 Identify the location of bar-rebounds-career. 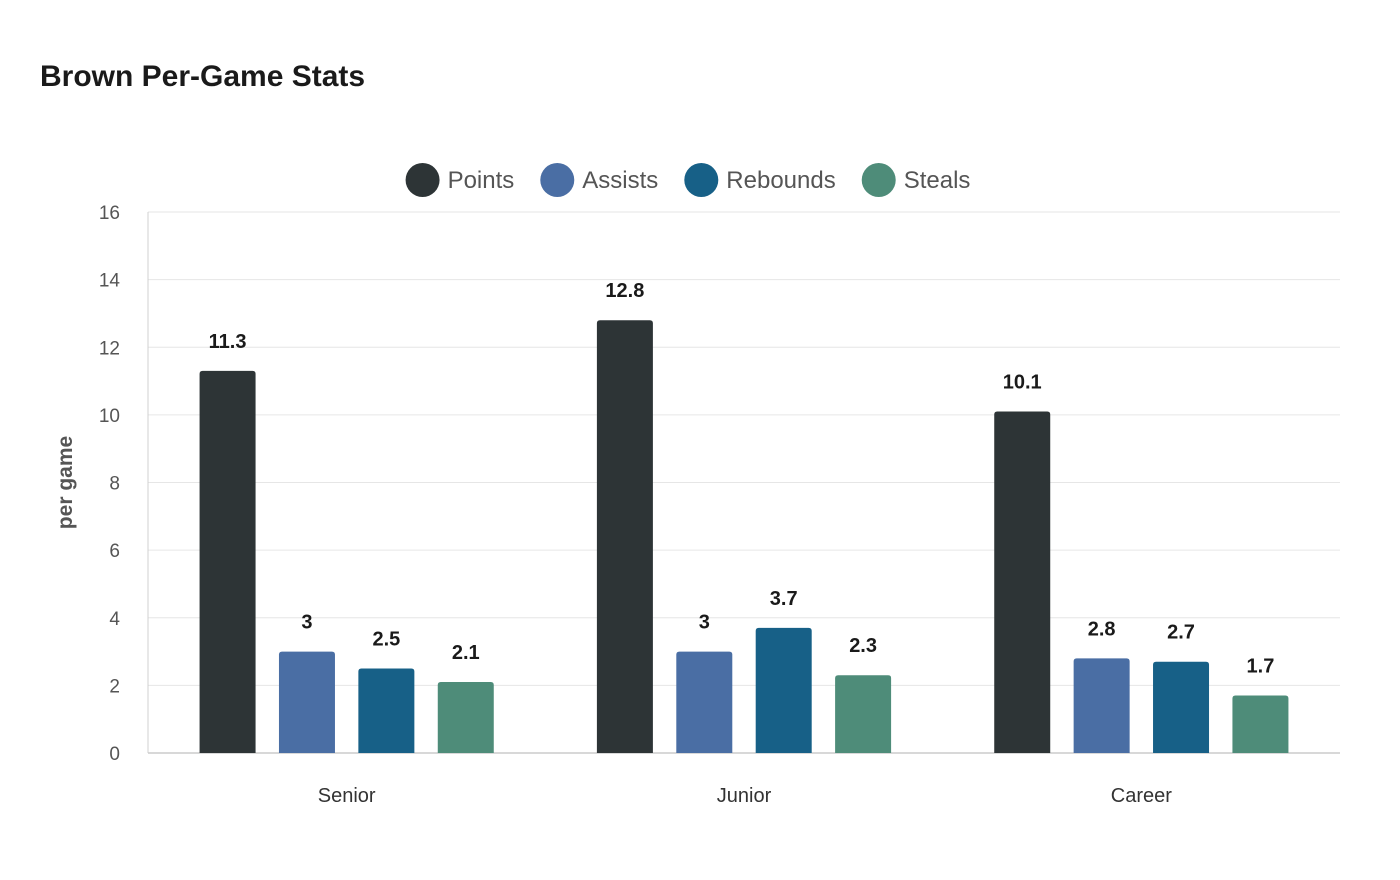
(1181, 707).